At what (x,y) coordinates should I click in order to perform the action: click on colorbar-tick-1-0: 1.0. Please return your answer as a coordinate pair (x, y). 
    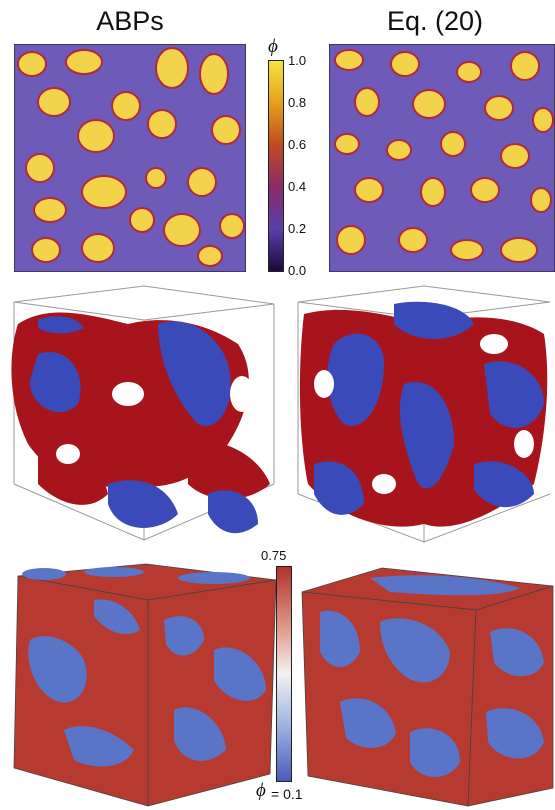
    Looking at the image, I should click on (297, 60).